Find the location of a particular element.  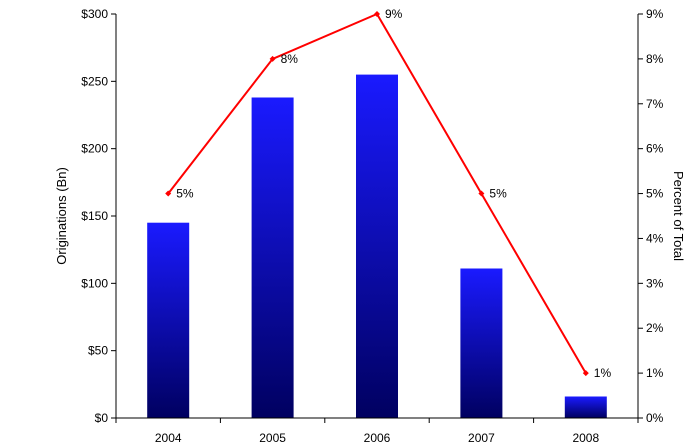

percent-point-2006 is located at coordinates (377, 14).